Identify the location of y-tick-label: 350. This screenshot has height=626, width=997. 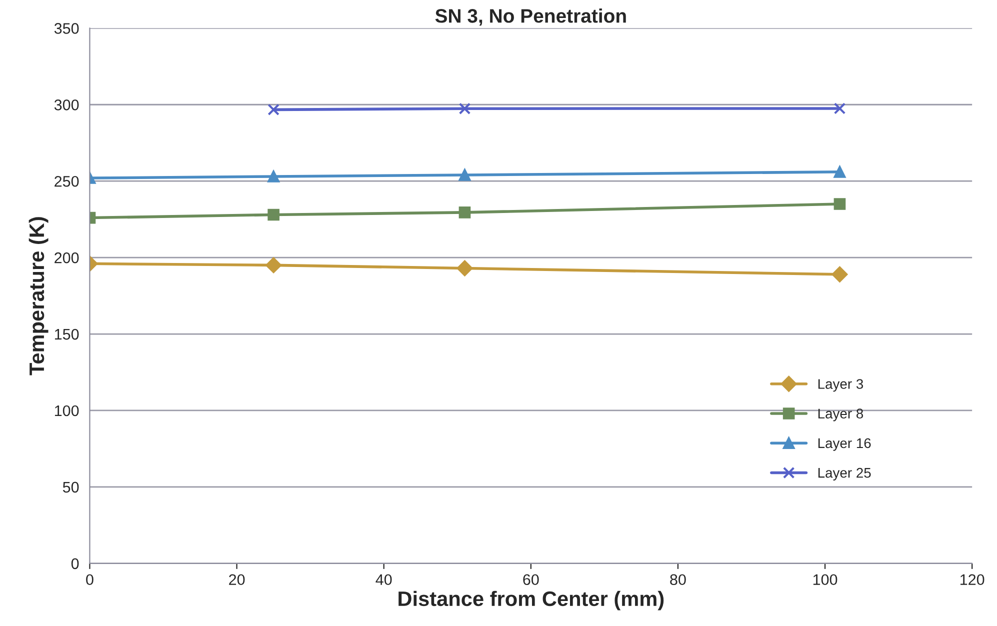
(66, 28).